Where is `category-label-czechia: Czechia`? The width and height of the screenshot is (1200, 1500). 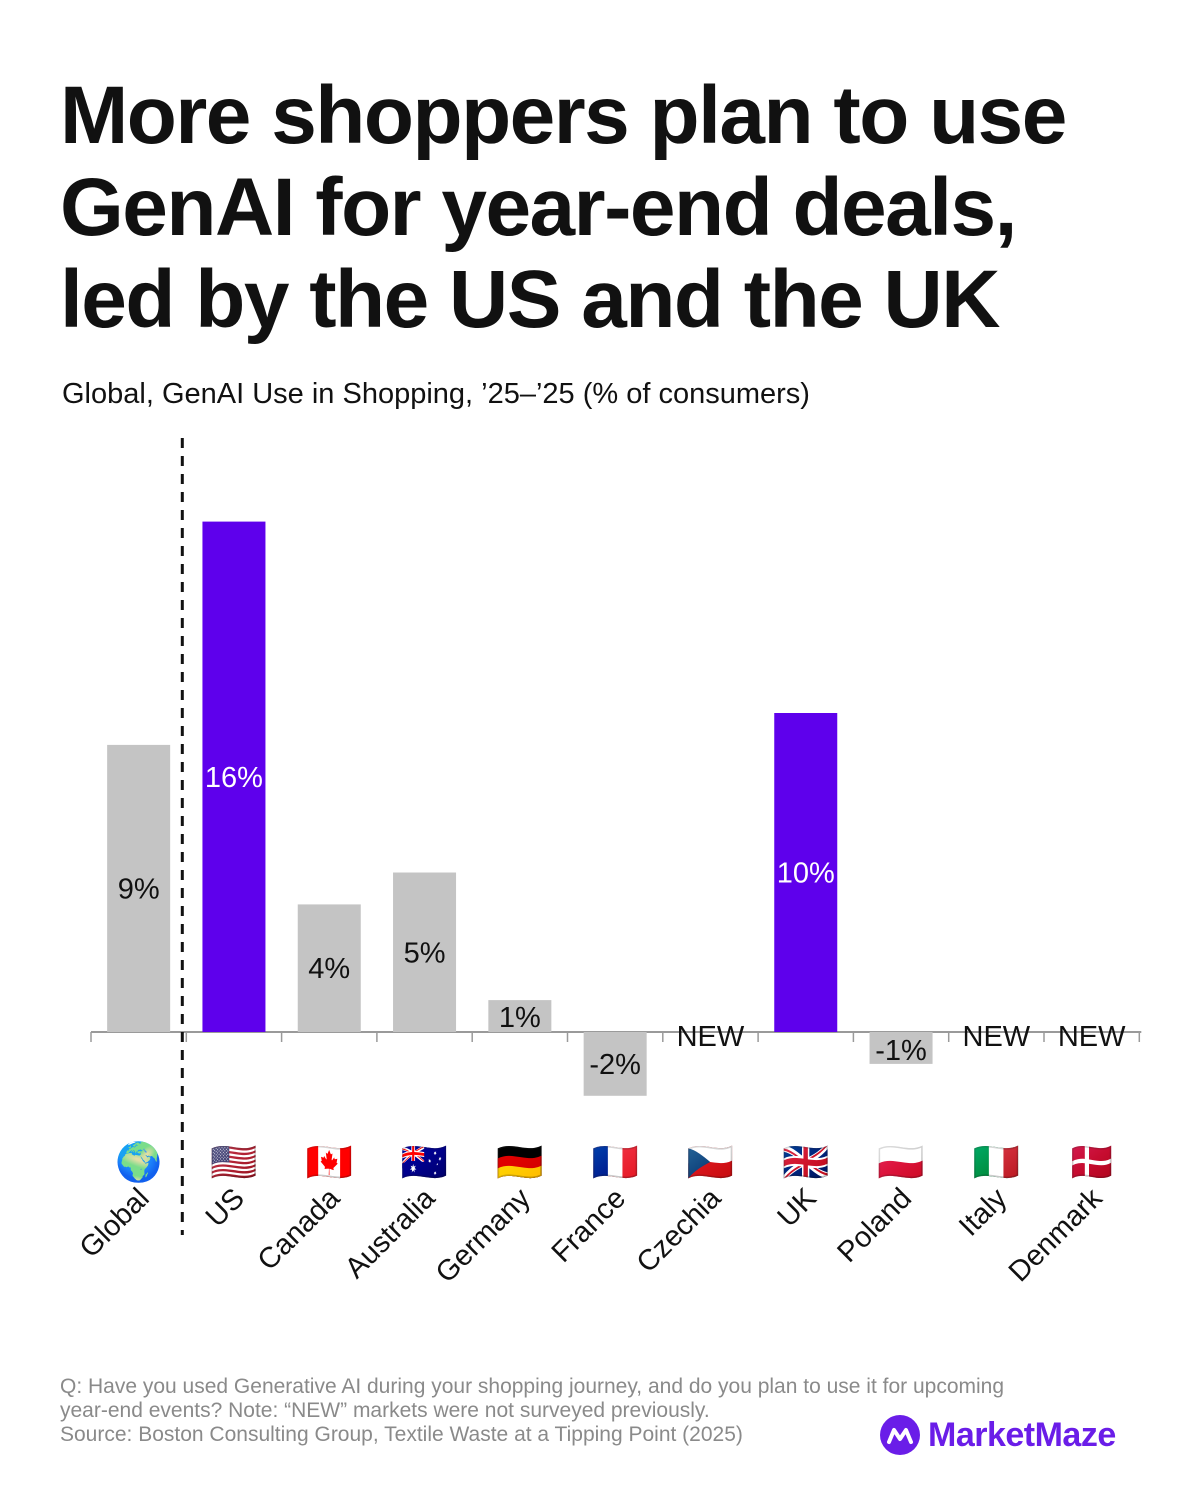
category-label-czechia: Czechia is located at coordinates (679, 1230).